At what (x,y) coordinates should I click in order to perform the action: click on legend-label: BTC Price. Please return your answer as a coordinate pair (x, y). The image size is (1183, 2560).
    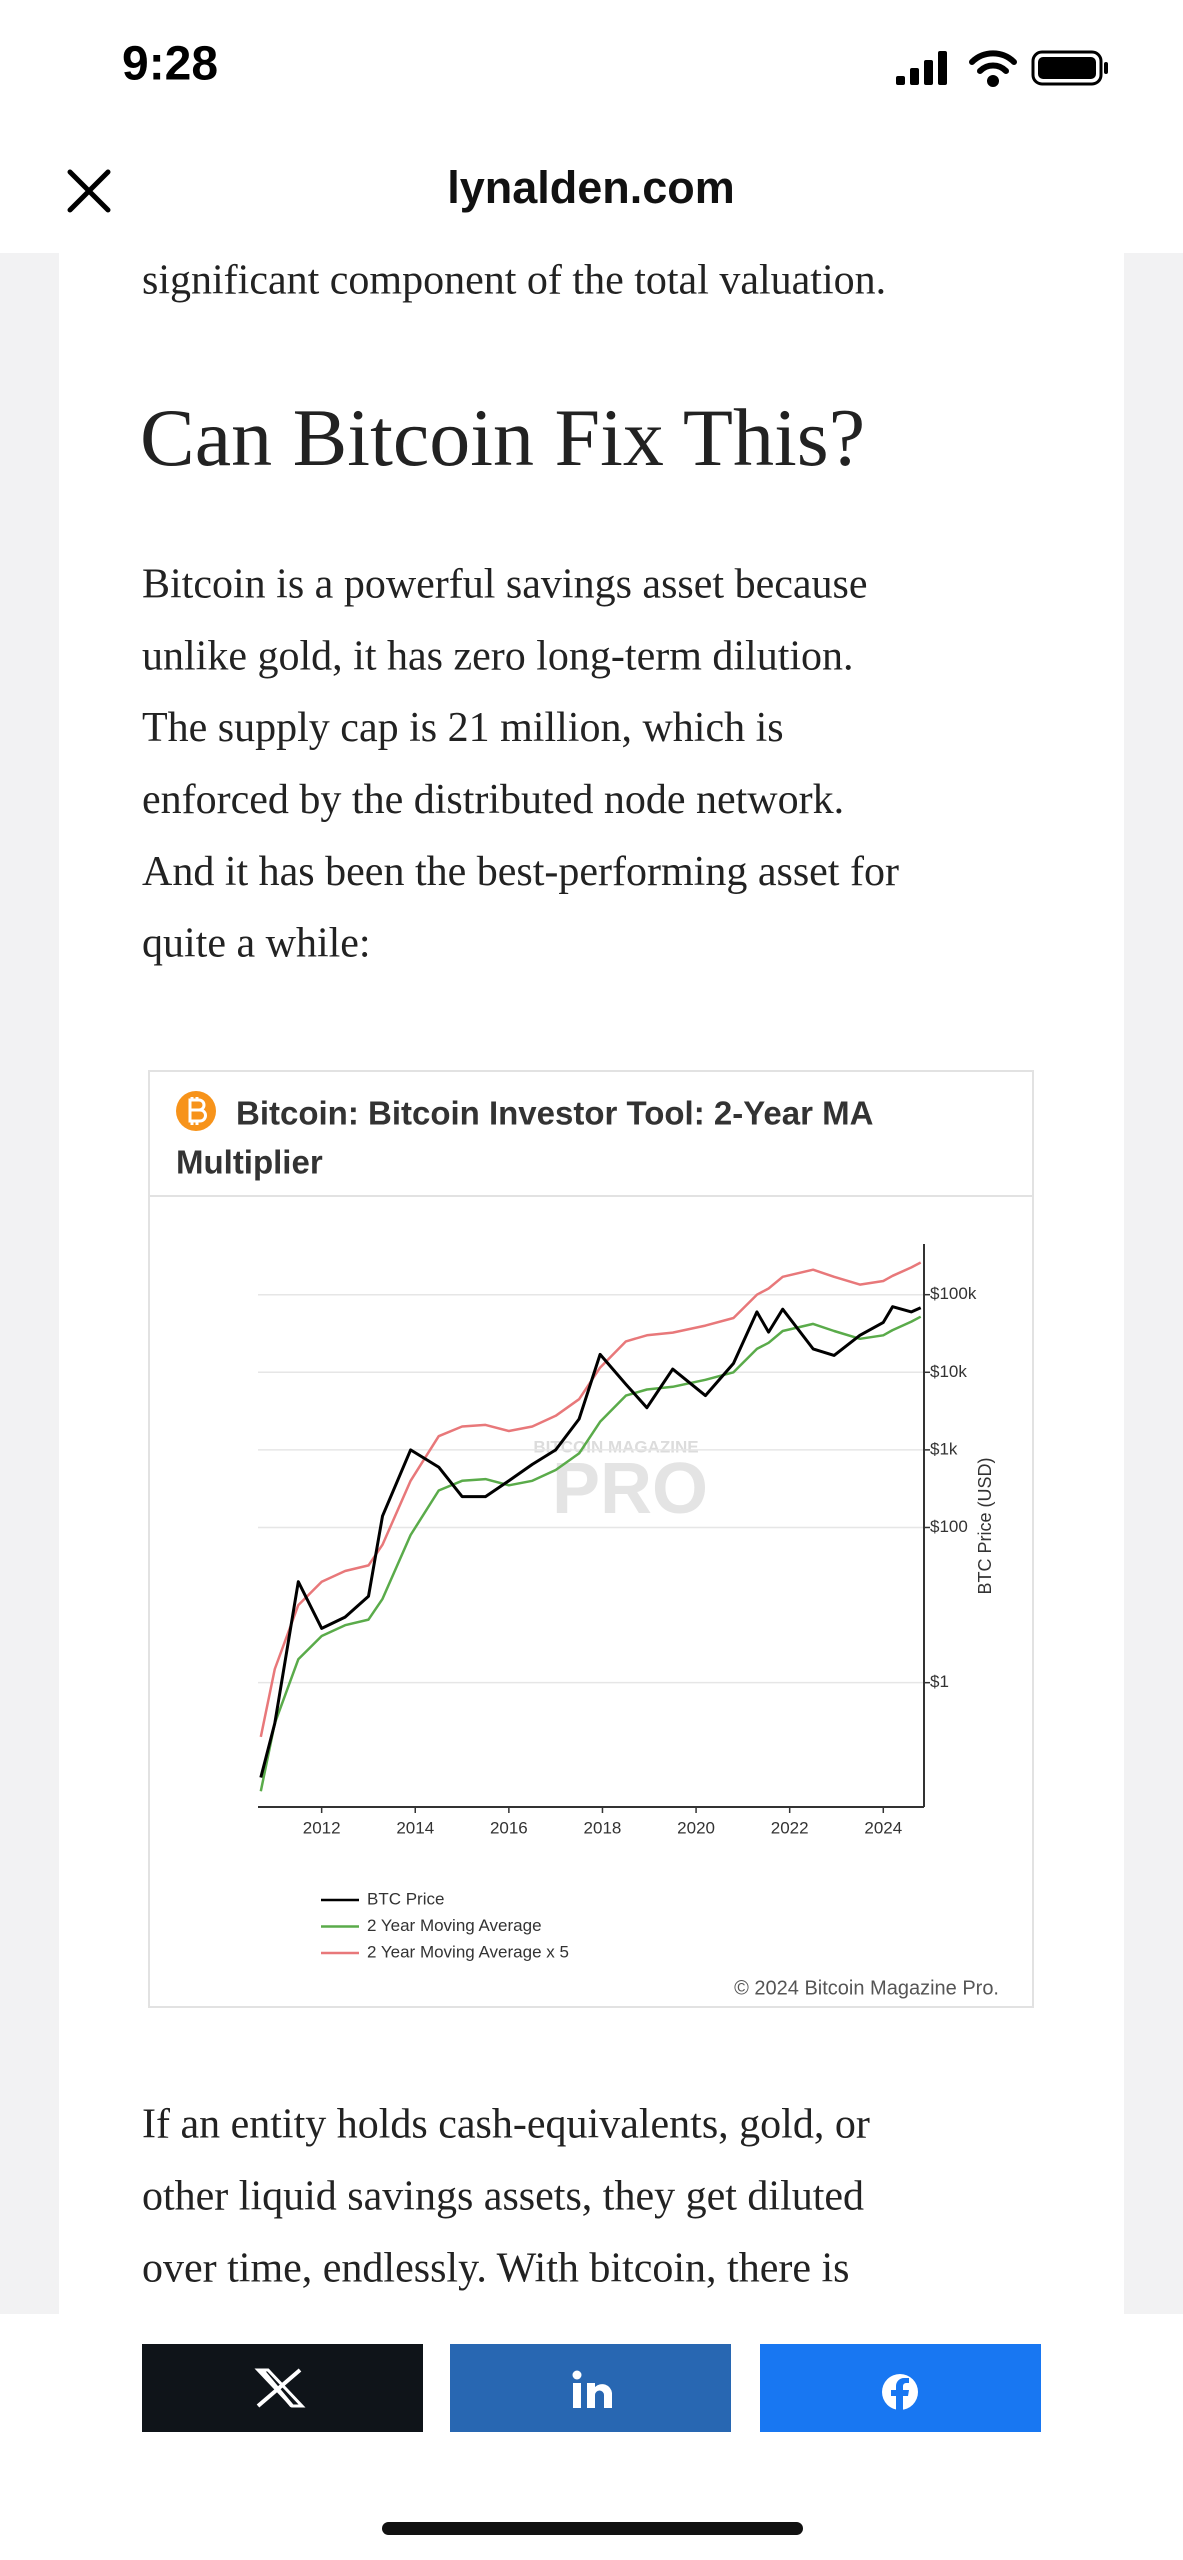
    Looking at the image, I should click on (405, 1898).